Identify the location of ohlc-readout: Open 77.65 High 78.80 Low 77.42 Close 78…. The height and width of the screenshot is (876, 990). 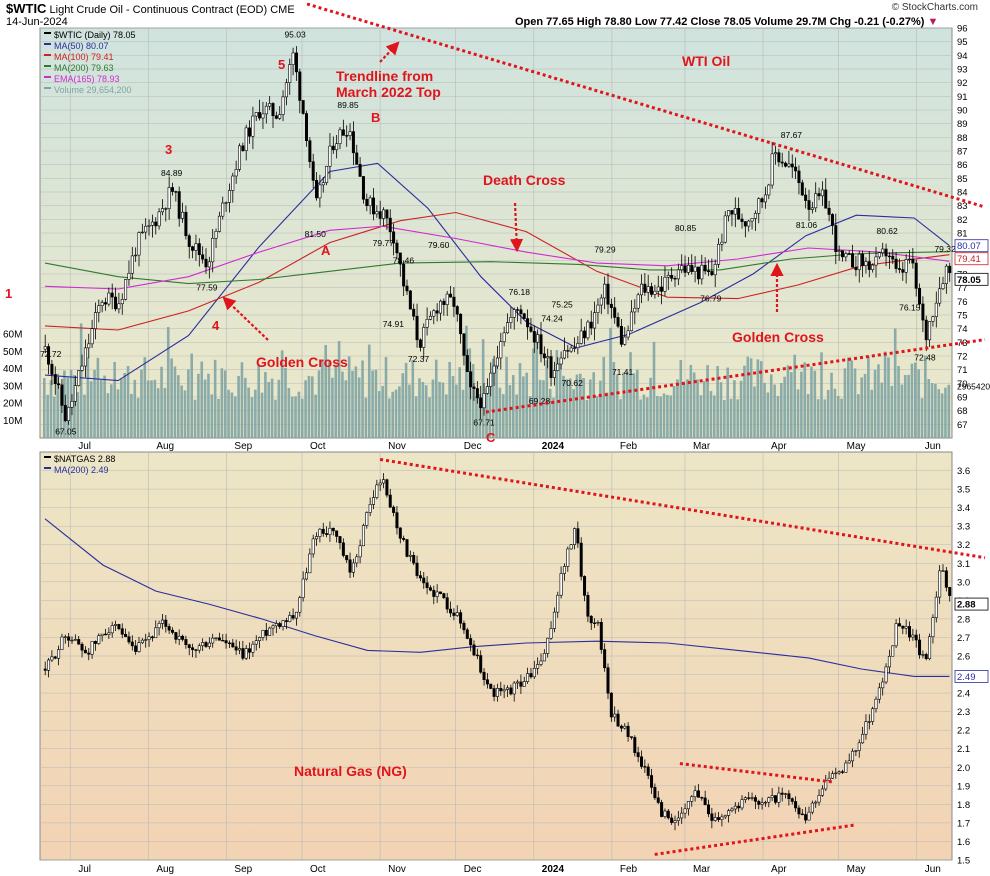
(726, 22).